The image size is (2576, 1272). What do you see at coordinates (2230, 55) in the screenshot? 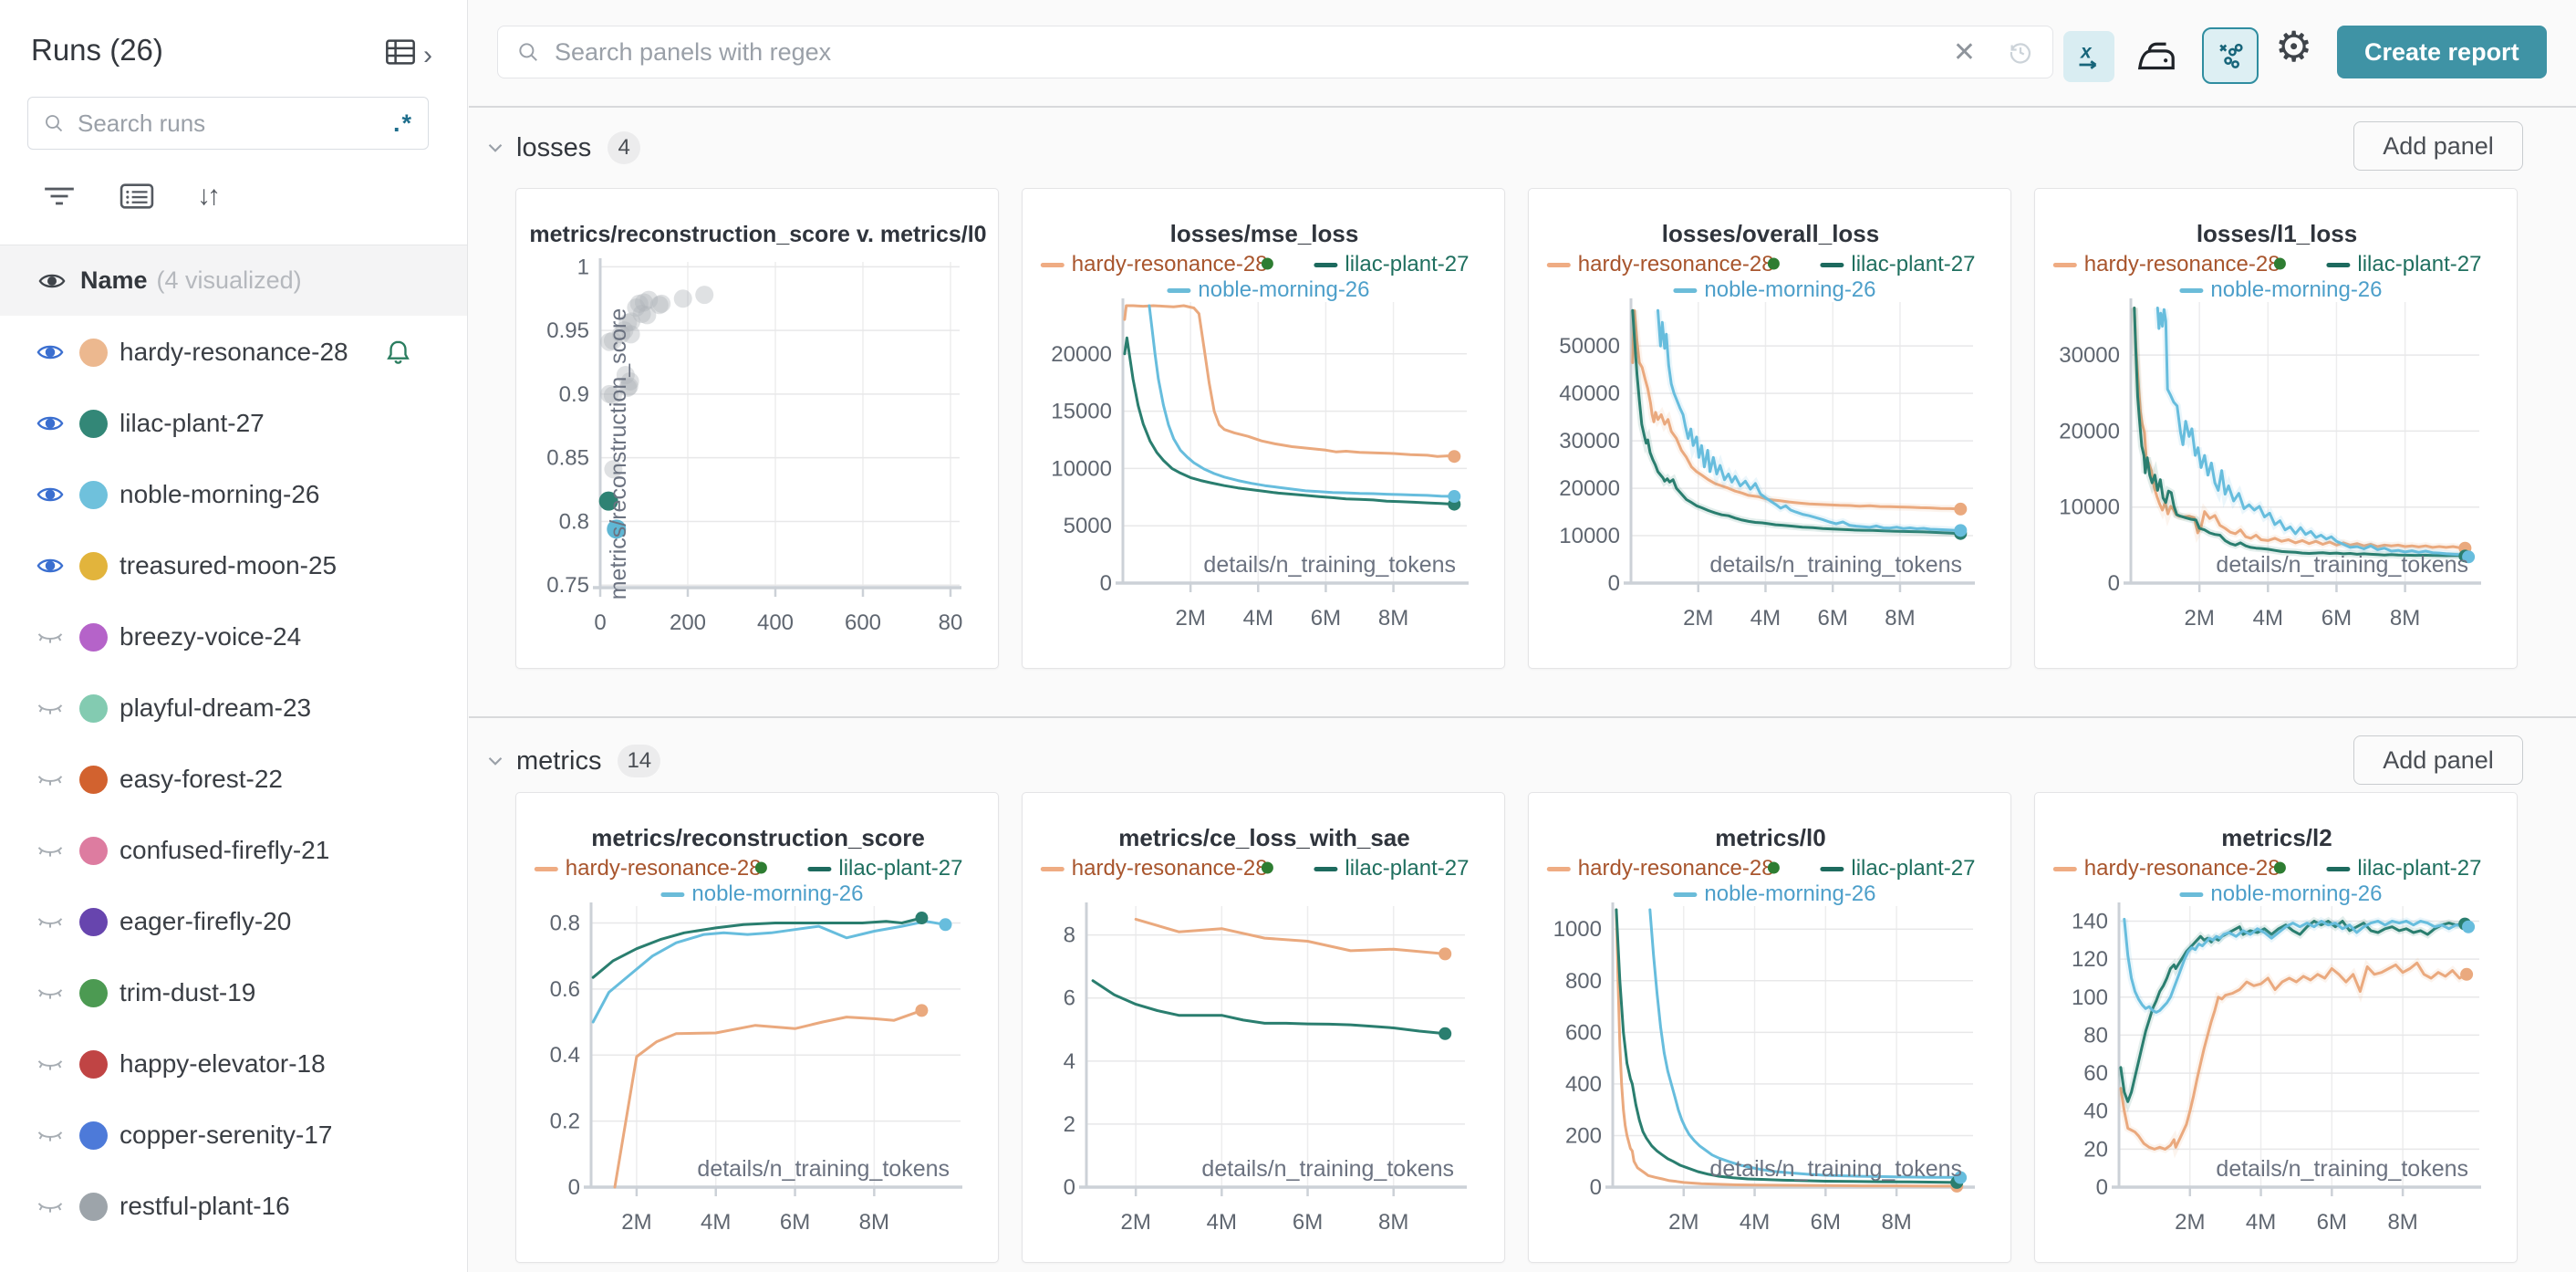
I see `point-aggregation-button` at bounding box center [2230, 55].